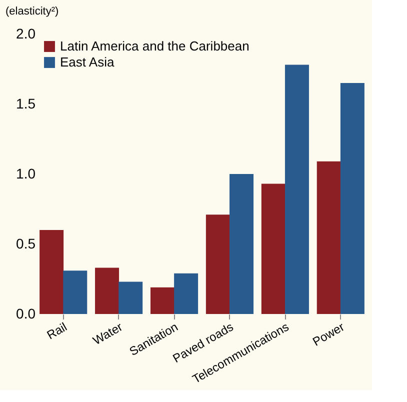 This screenshot has width=407, height=402. I want to click on y-tick-label: 2.0, so click(26, 34).